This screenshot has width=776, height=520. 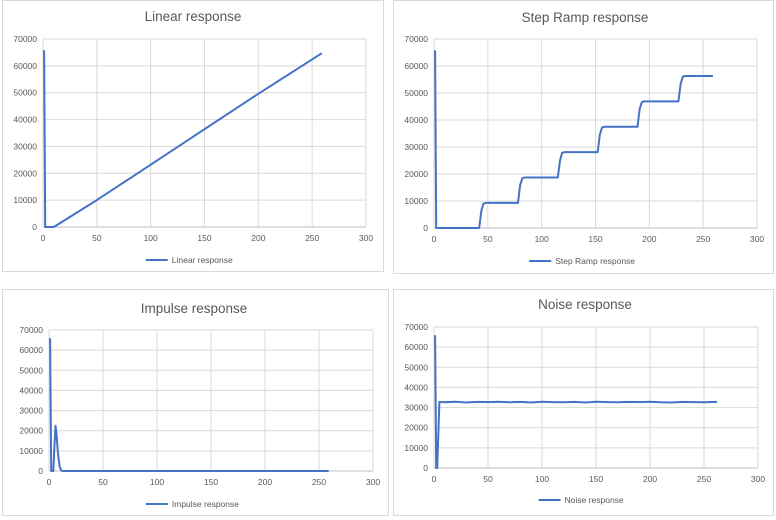 I want to click on chart-title: Noise response, so click(x=585, y=304).